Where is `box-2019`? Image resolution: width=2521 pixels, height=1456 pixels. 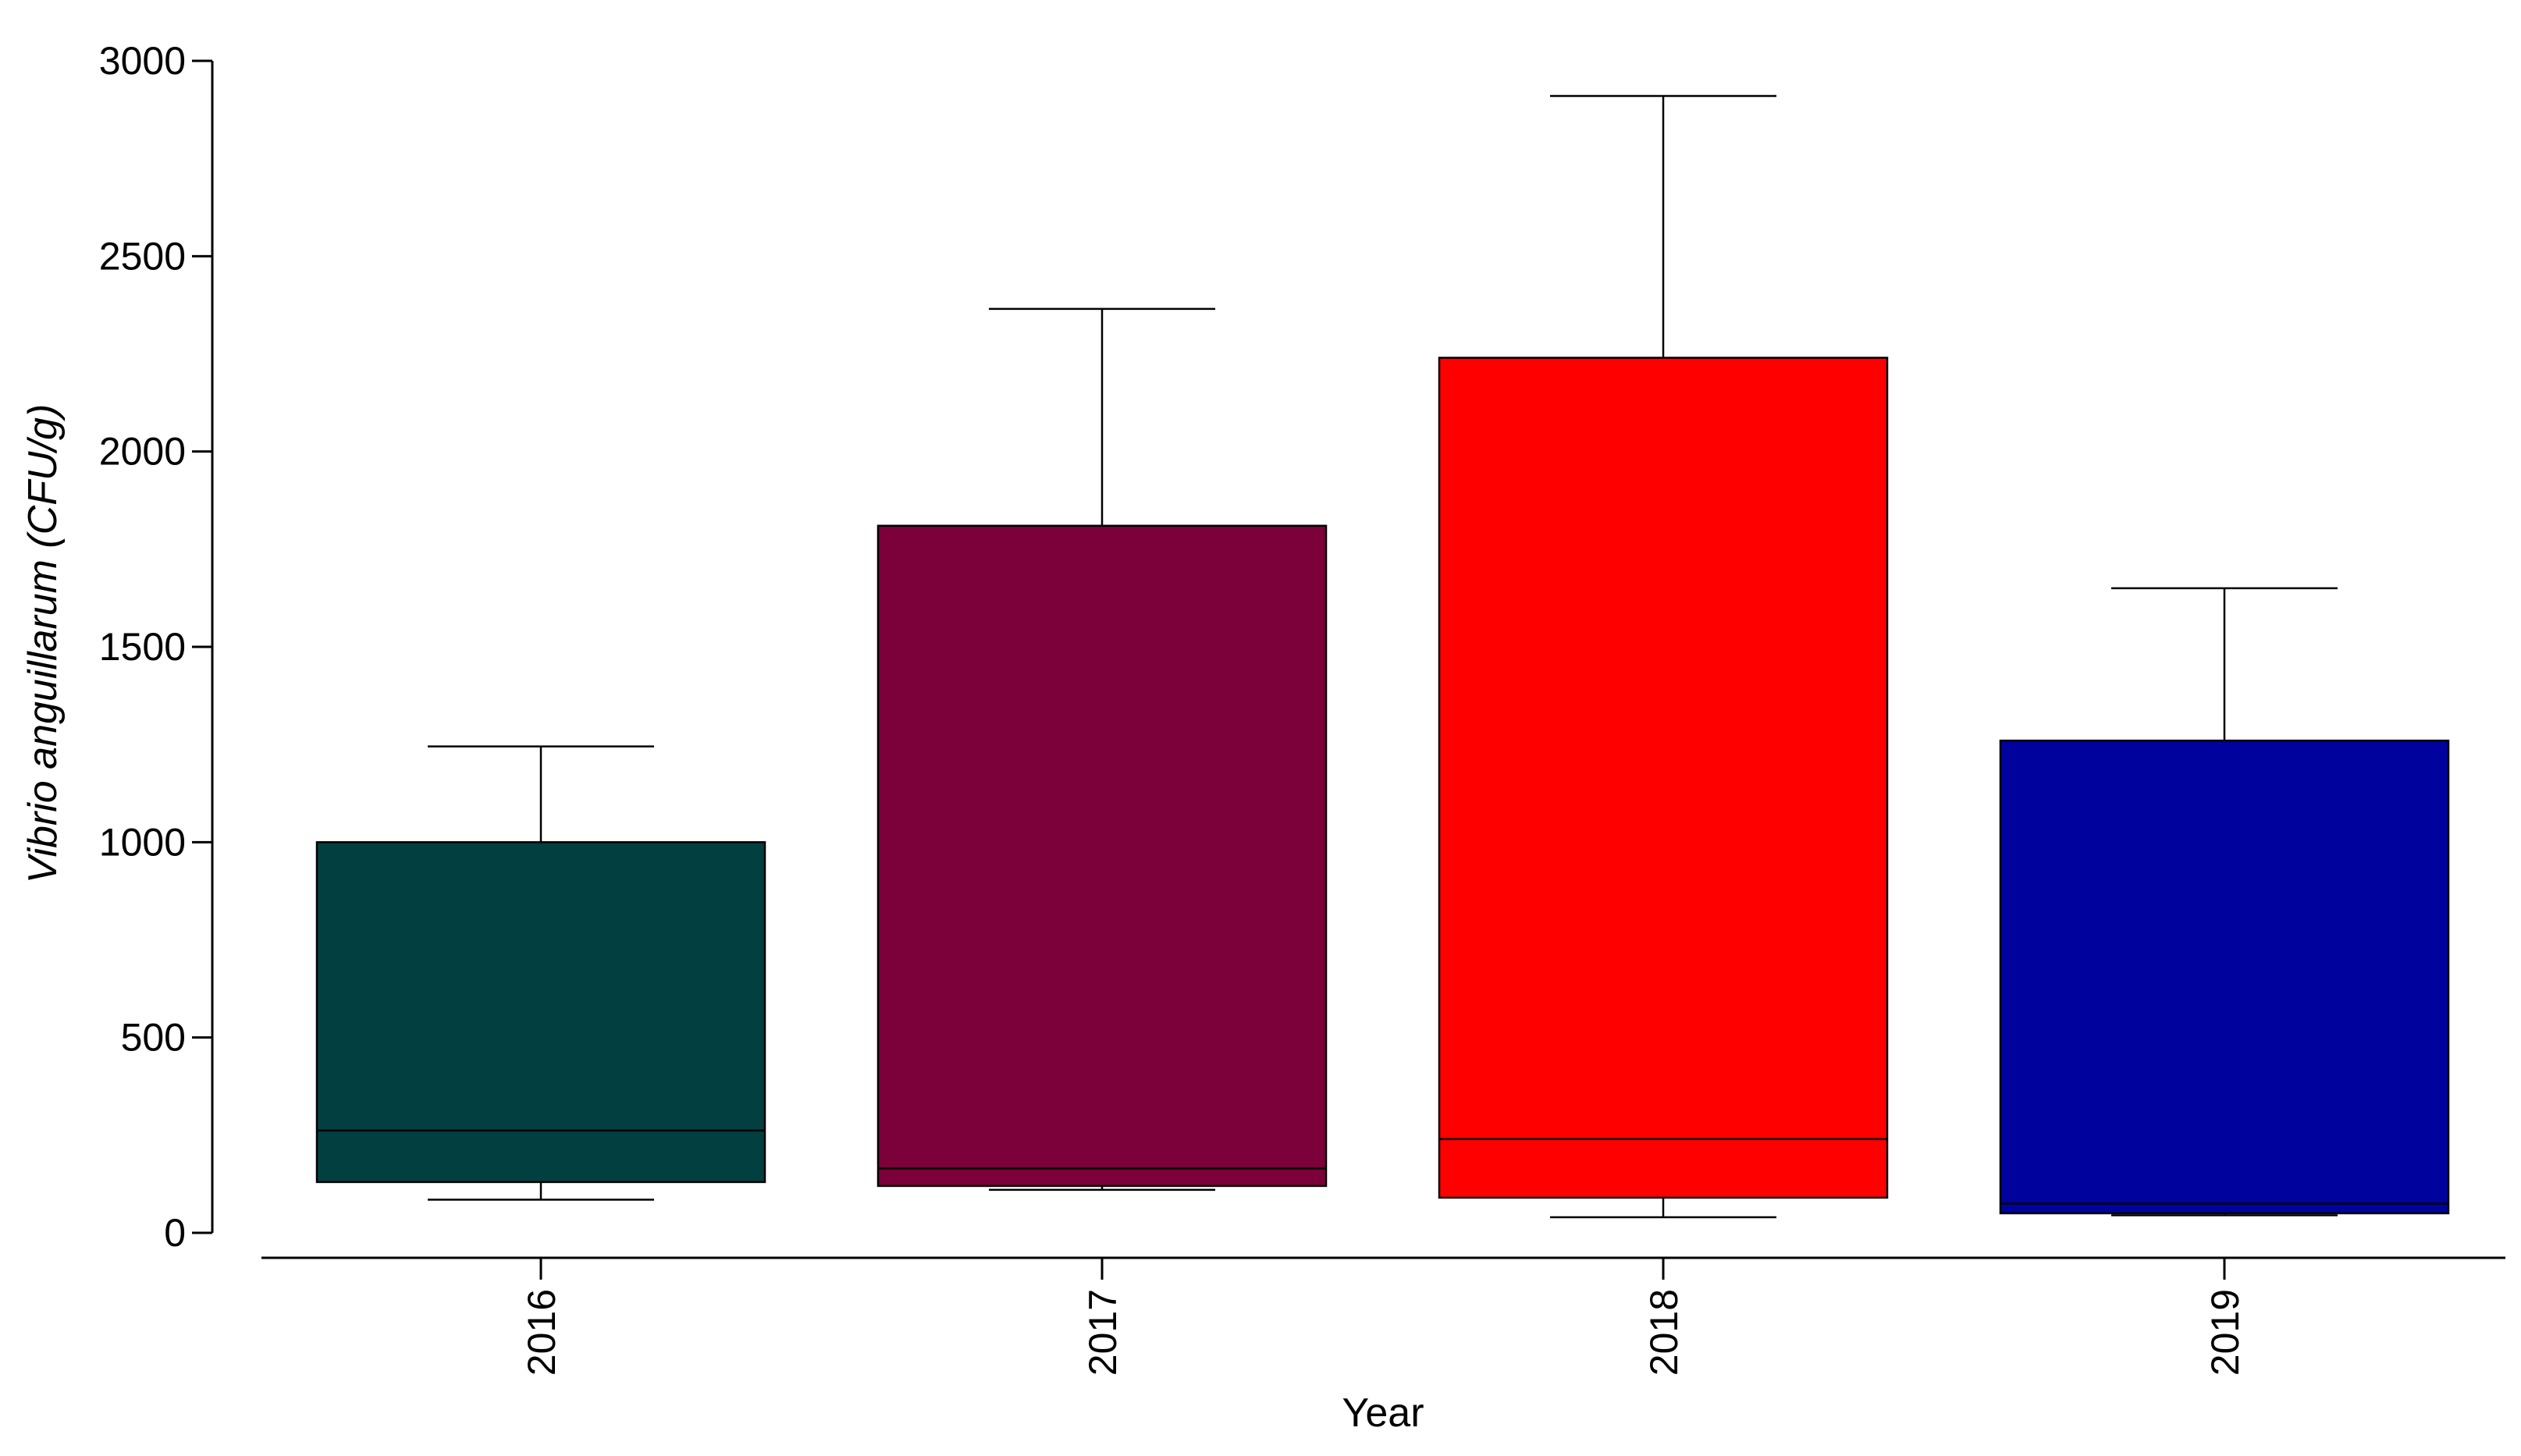
box-2019 is located at coordinates (2224, 901).